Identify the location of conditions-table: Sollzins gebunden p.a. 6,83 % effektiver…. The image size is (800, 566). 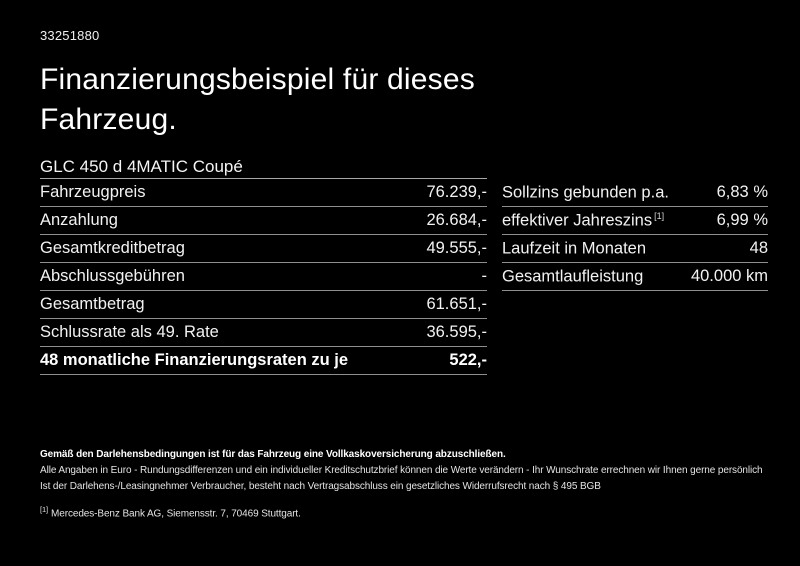
(635, 235).